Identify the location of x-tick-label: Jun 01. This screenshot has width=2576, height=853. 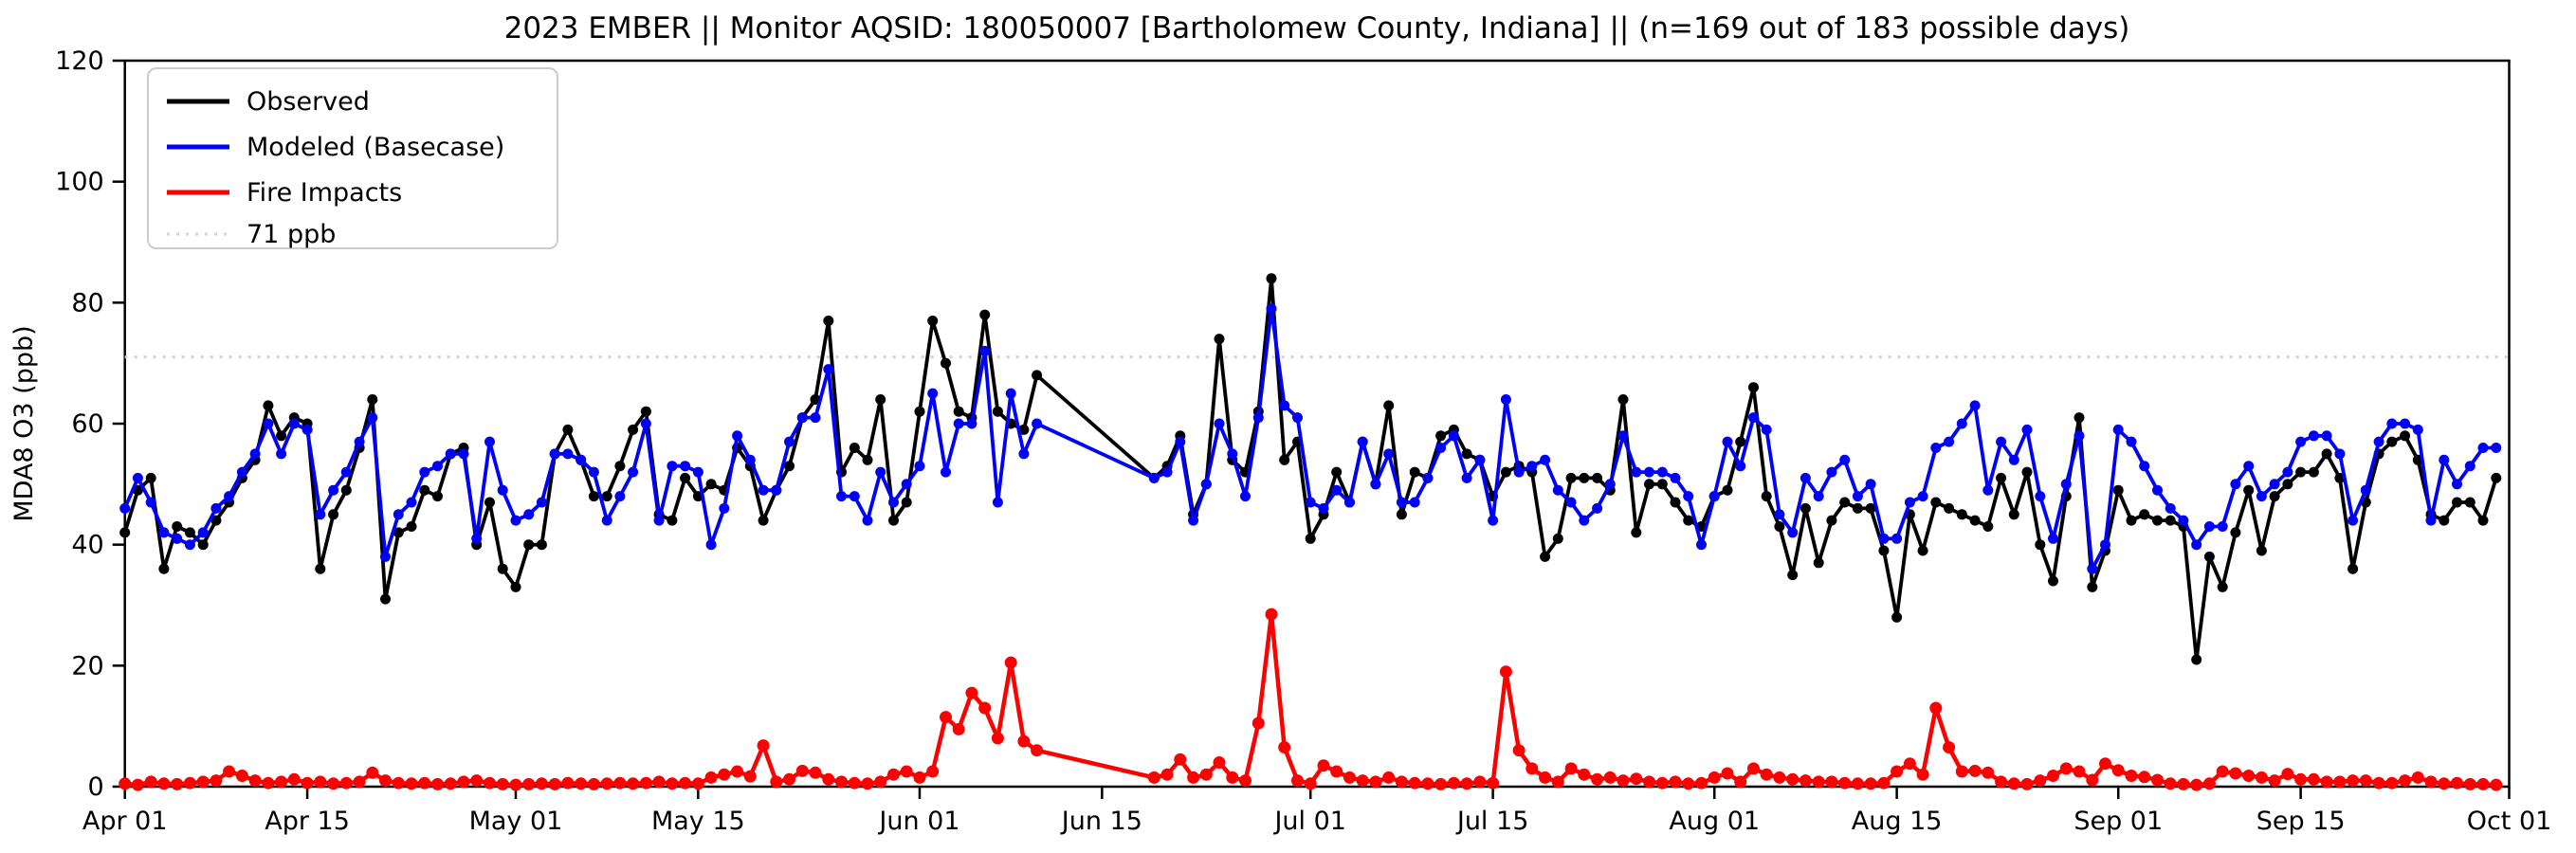
(918, 821).